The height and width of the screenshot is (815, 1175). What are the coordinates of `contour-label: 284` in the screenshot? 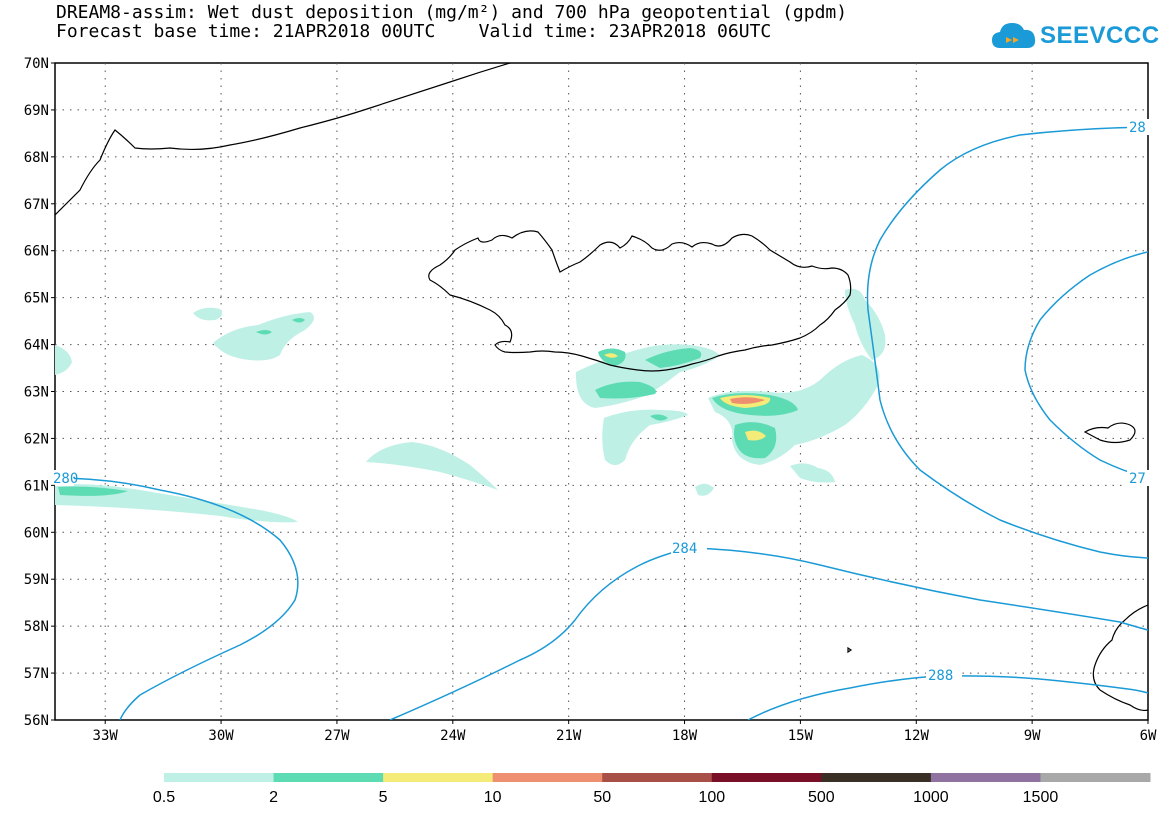 It's located at (684, 549).